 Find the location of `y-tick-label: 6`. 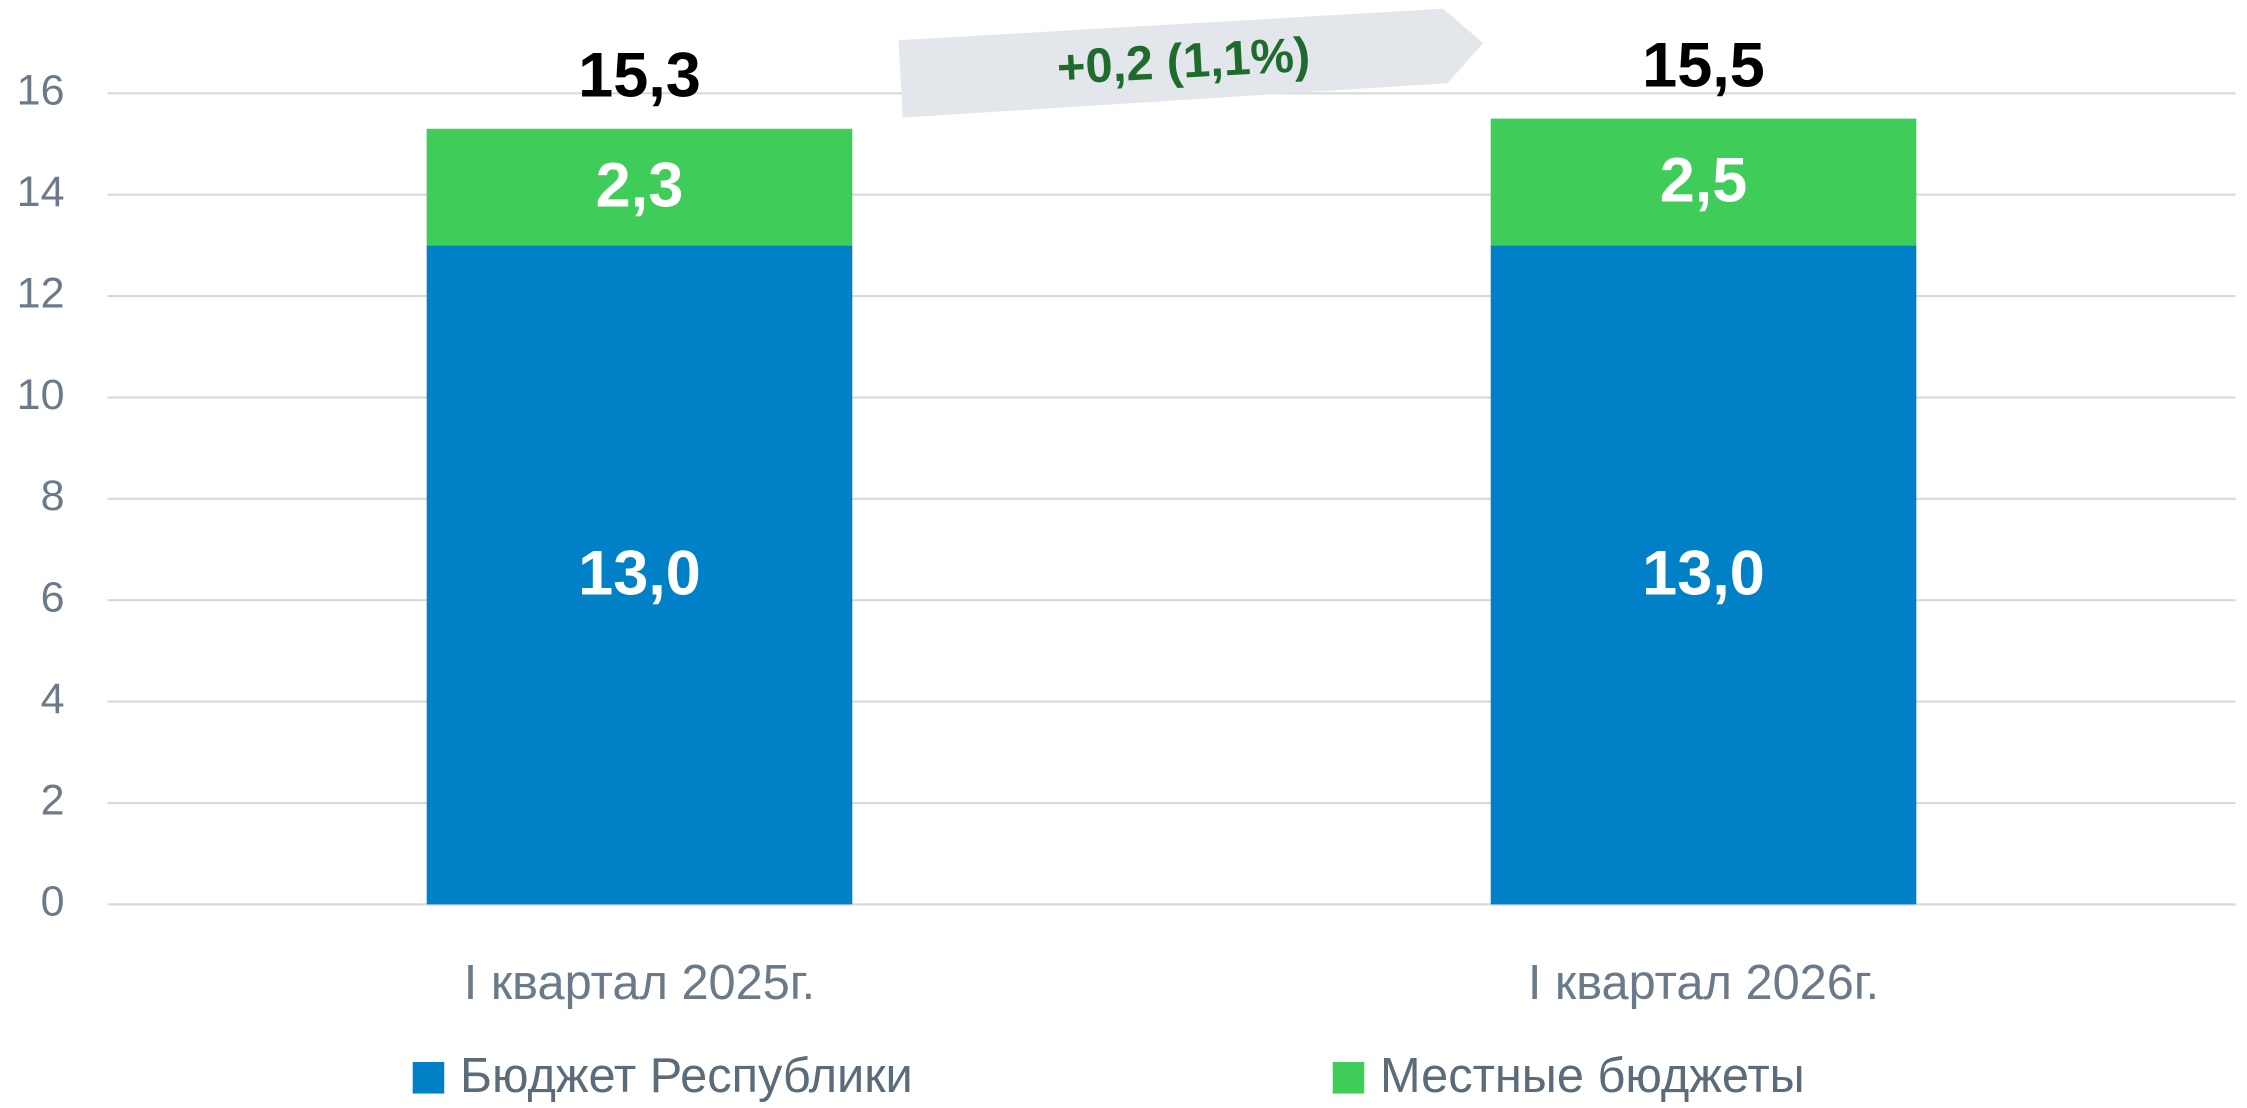

y-tick-label: 6 is located at coordinates (53, 598).